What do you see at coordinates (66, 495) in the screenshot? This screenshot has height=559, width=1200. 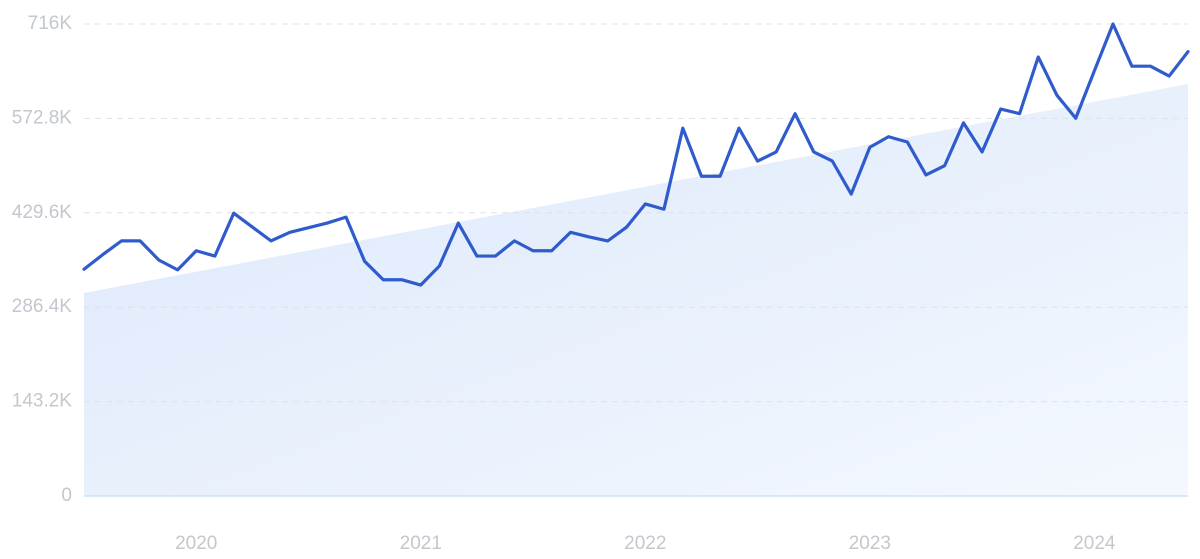 I see `y-tick-label: 0` at bounding box center [66, 495].